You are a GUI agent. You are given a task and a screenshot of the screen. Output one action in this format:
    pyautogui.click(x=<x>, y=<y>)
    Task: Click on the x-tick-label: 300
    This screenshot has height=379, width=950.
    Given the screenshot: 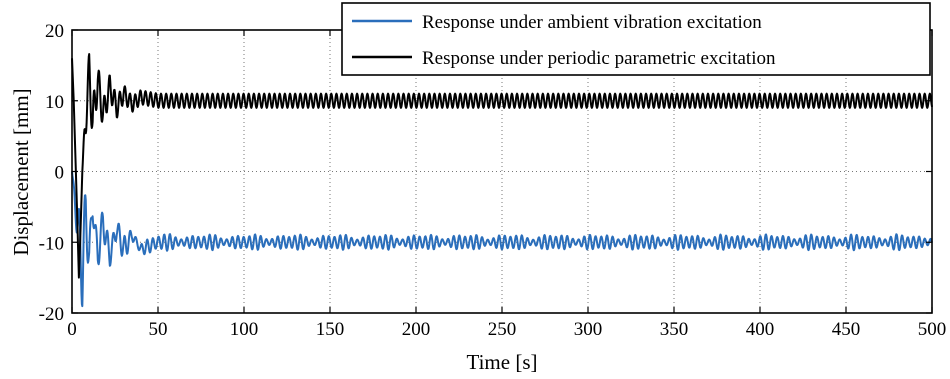 What is the action you would take?
    pyautogui.click(x=588, y=329)
    